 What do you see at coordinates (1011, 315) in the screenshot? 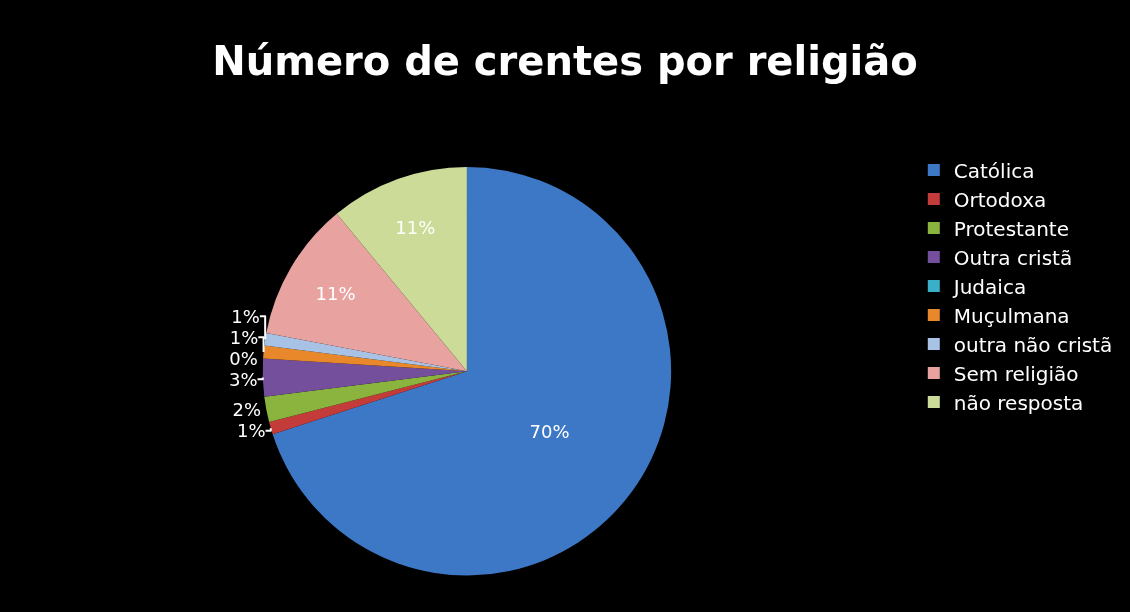
I see `legend-label: Muçulmana` at bounding box center [1011, 315].